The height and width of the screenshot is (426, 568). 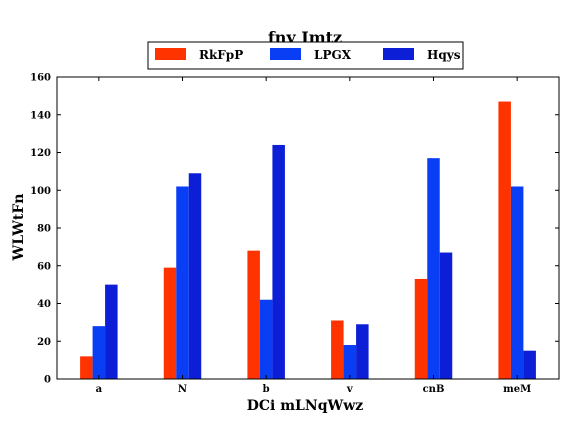 I want to click on y-tick-label: 140, so click(x=40, y=115).